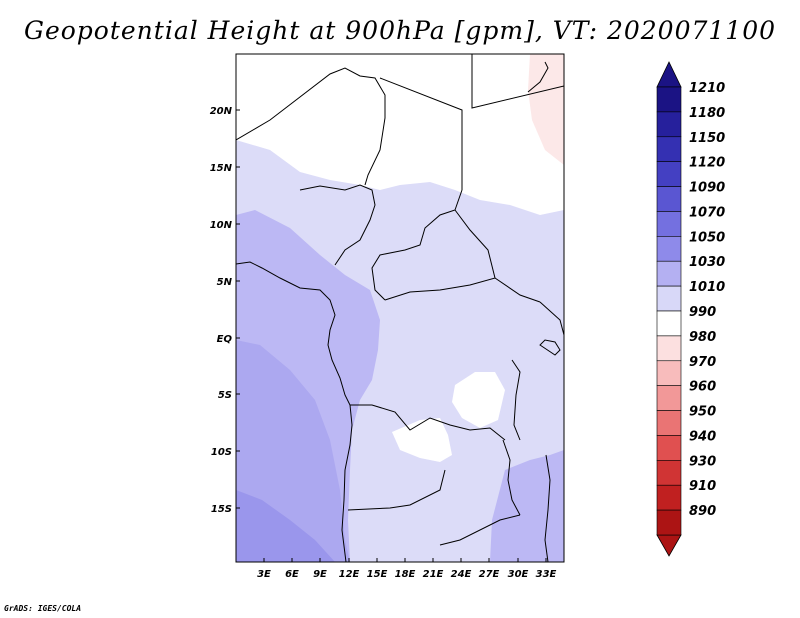  What do you see at coordinates (511, 477) in the screenshot?
I see `border-zambia-malawi` at bounding box center [511, 477].